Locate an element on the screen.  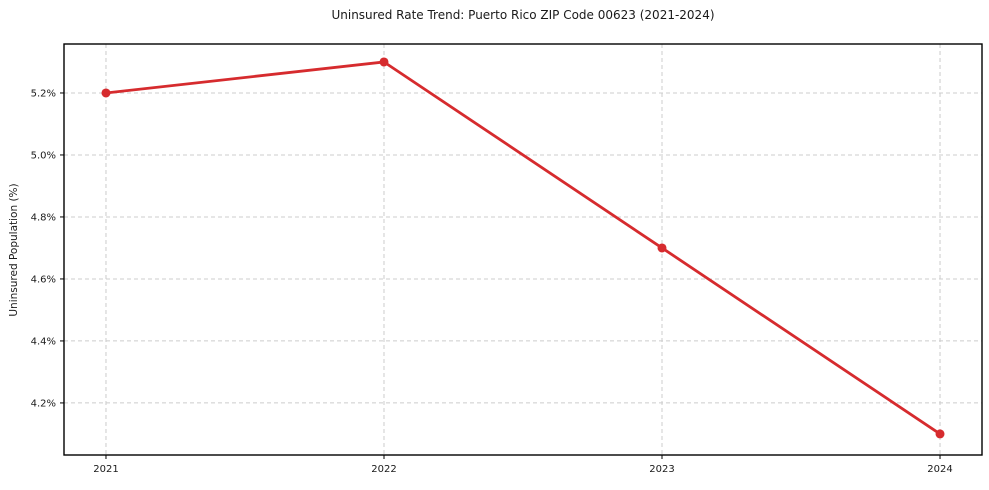
x-tick-label: 2024 is located at coordinates (939, 469).